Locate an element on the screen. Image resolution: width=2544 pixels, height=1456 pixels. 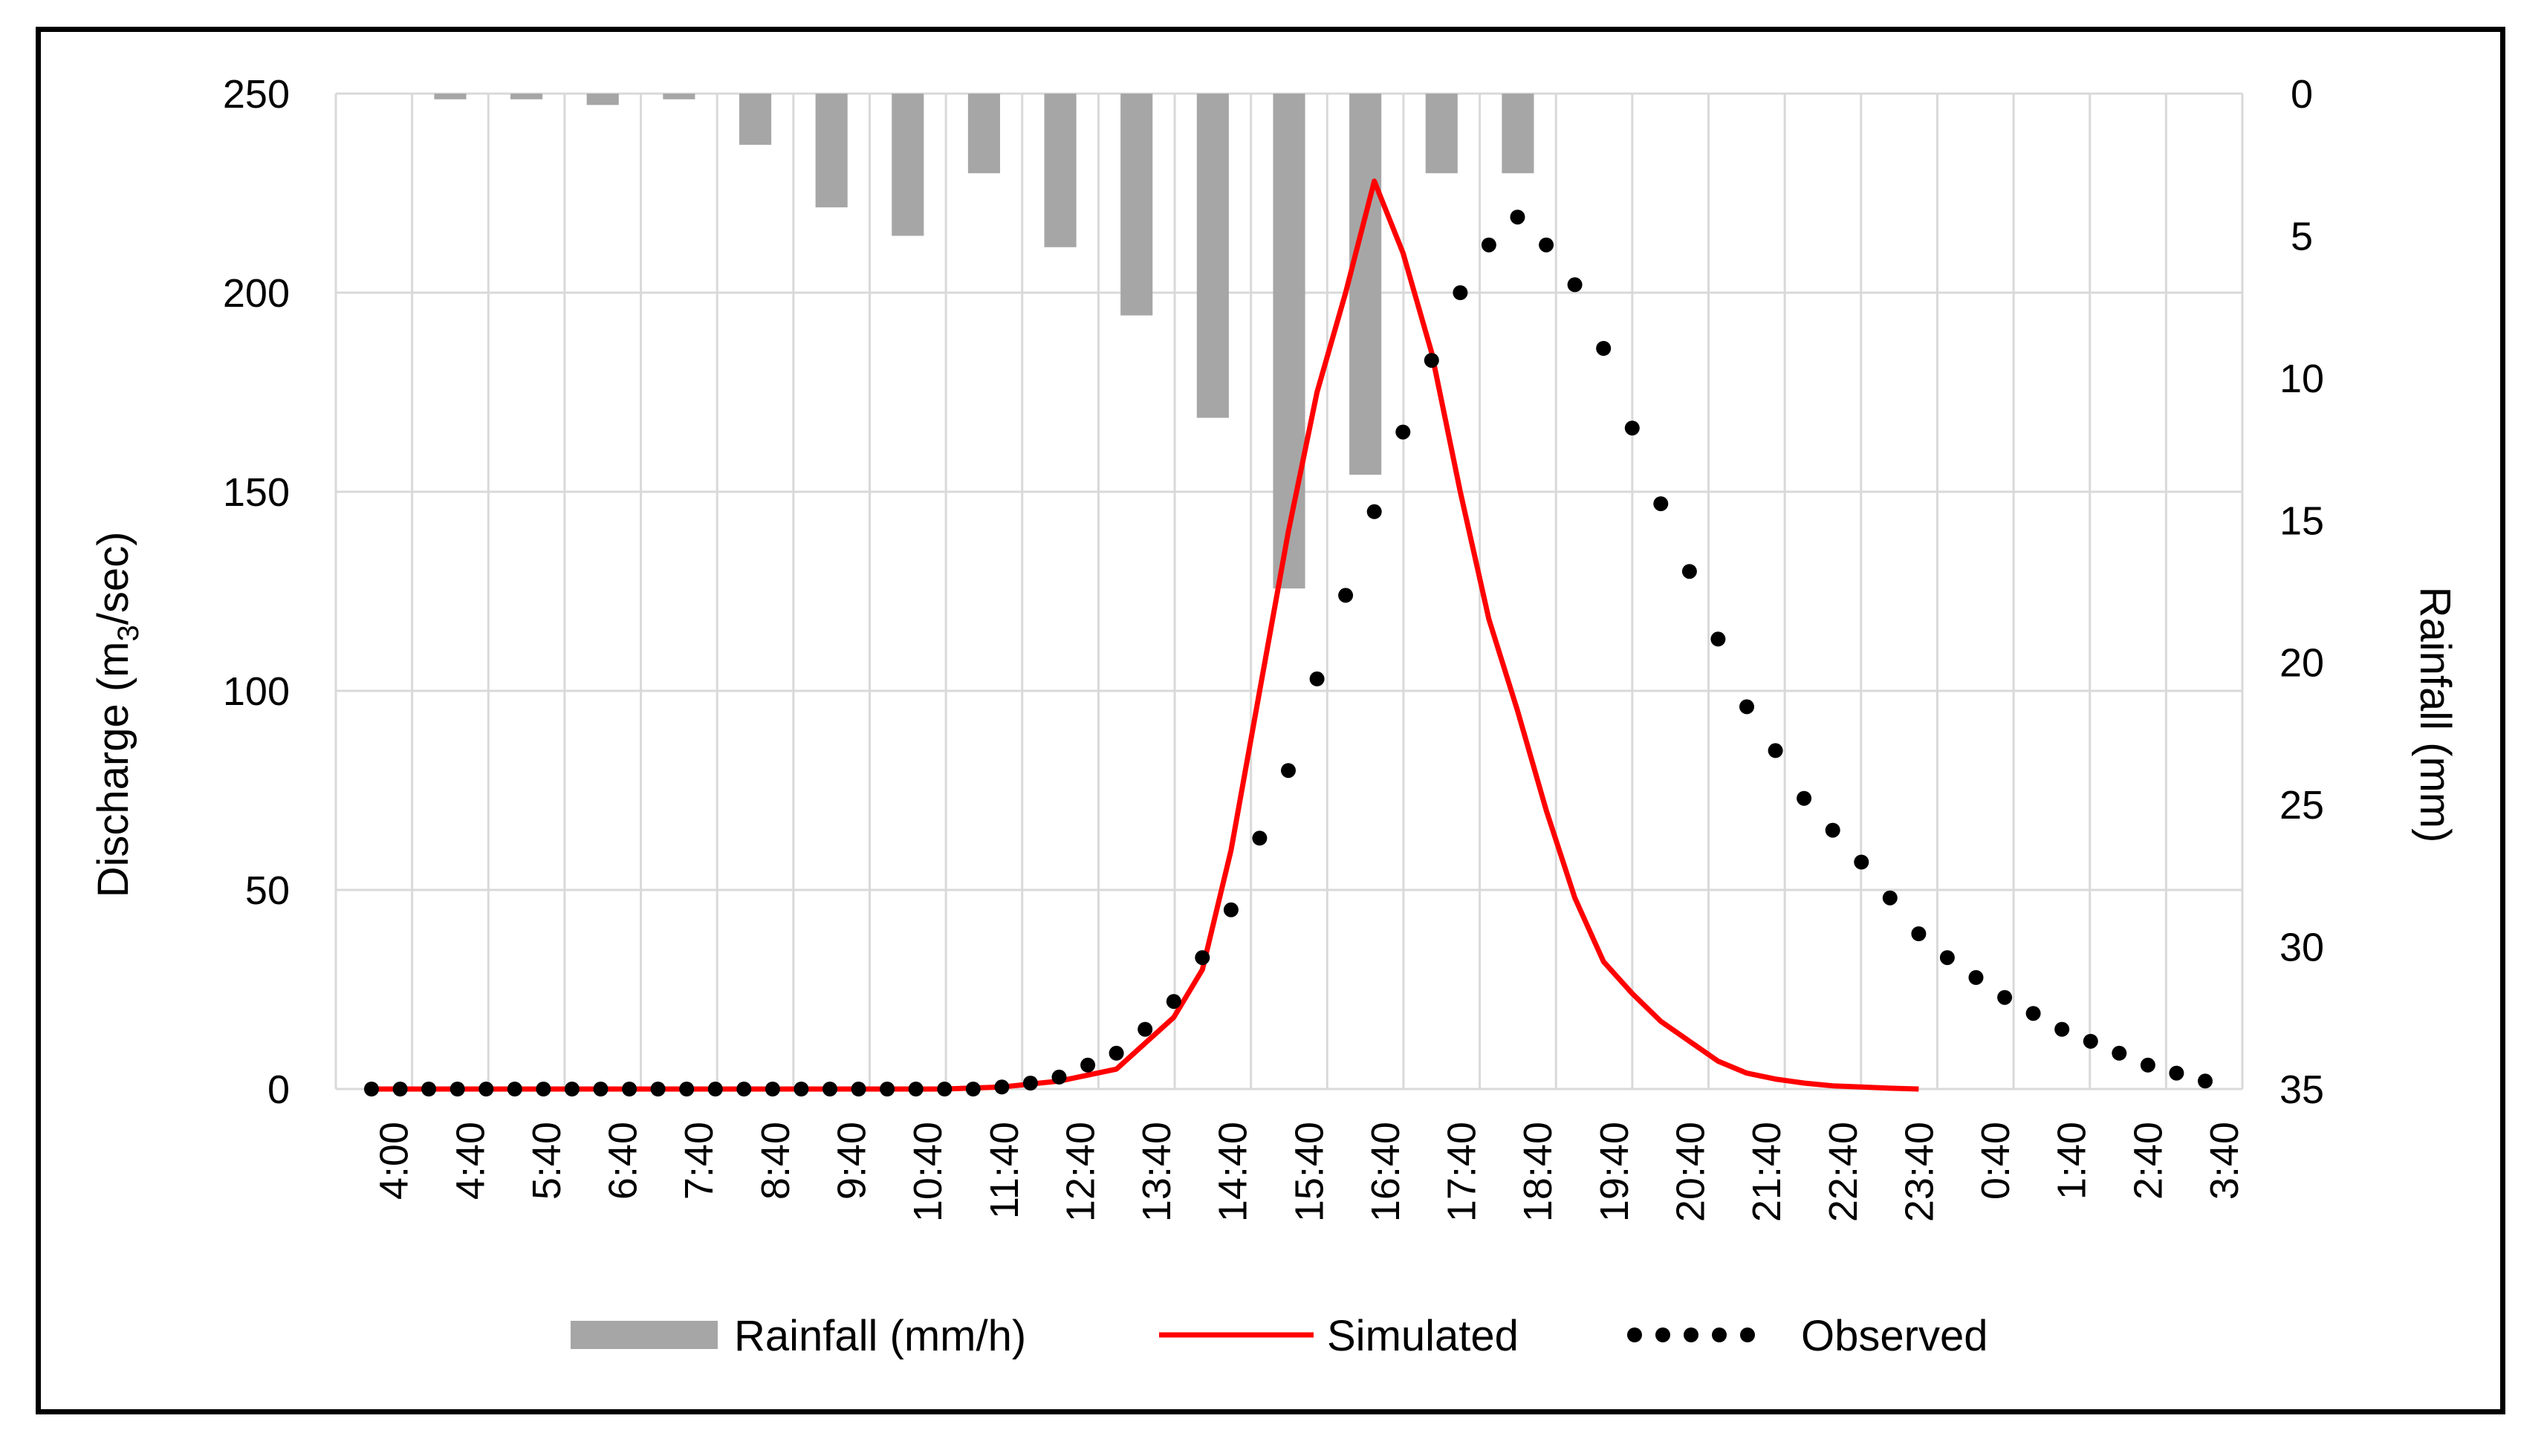
left-axis-title-end: /sec) is located at coordinates (113, 579).